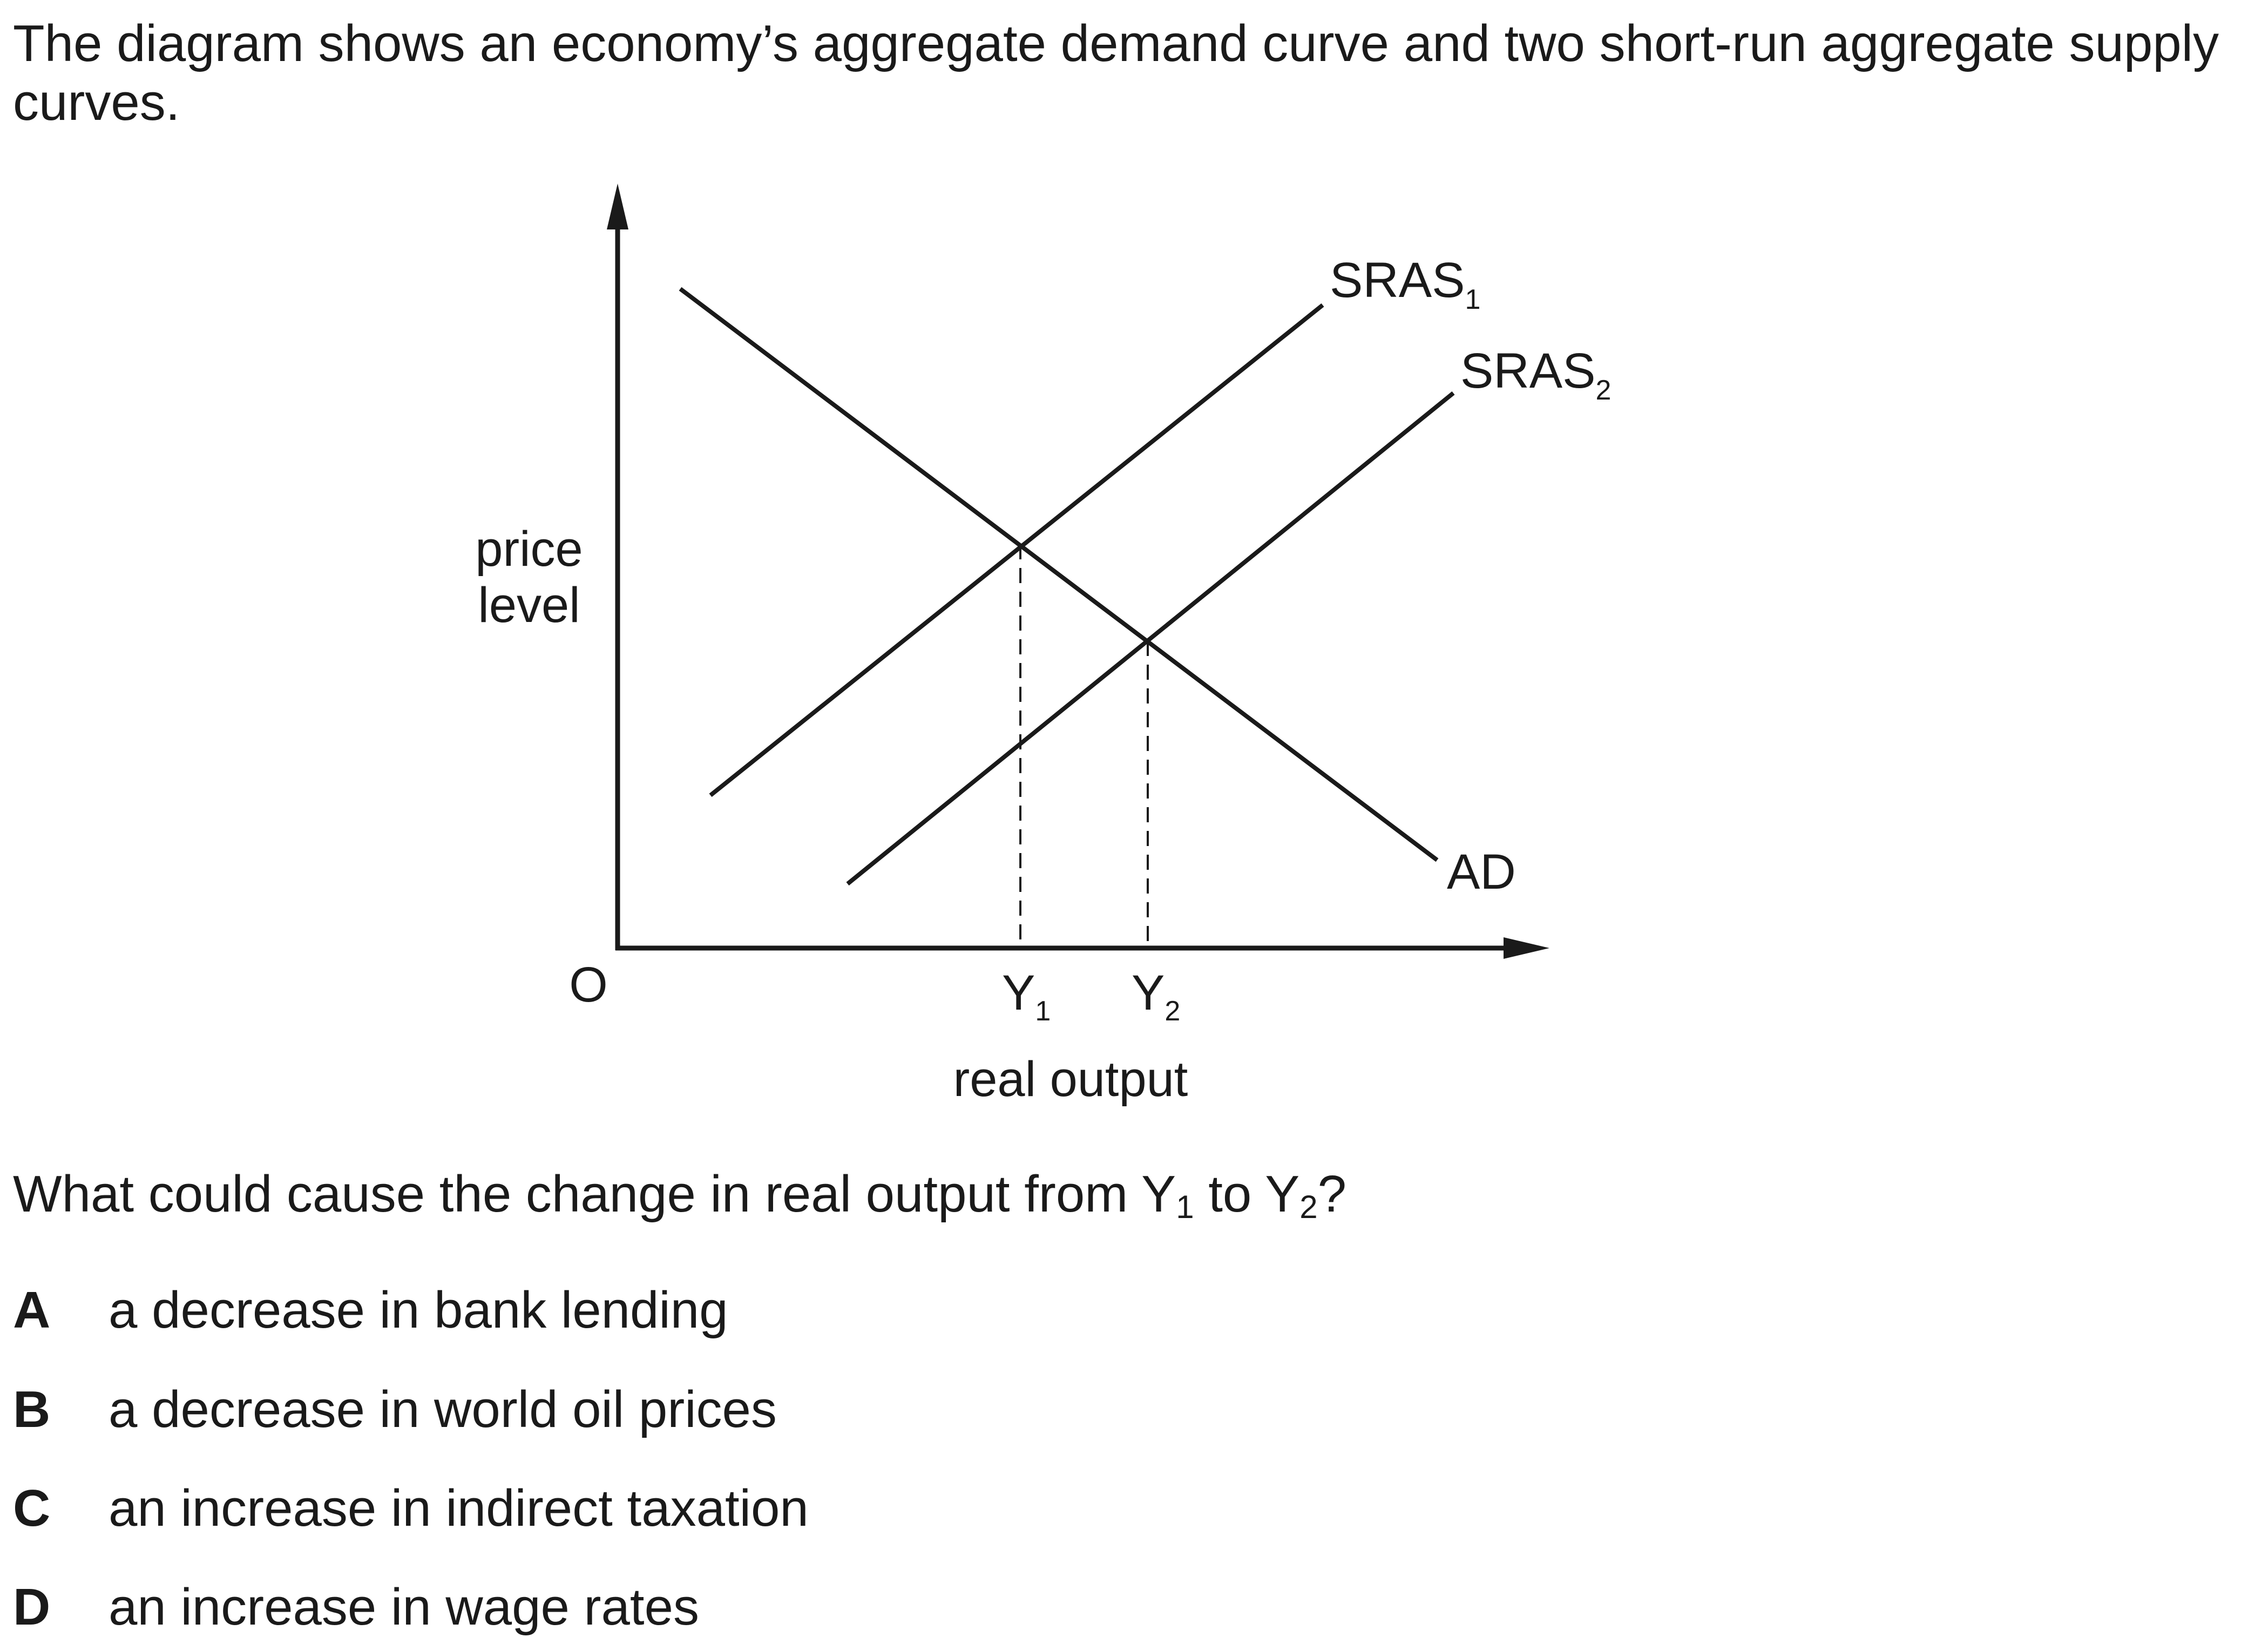 Image resolution: width=2268 pixels, height=1637 pixels. I want to click on option-a-letter: A, so click(32, 1310).